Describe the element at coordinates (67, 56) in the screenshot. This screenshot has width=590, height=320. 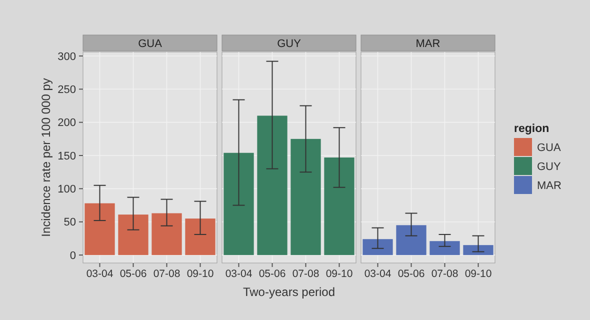
I see `y-tick-label: 300` at that location.